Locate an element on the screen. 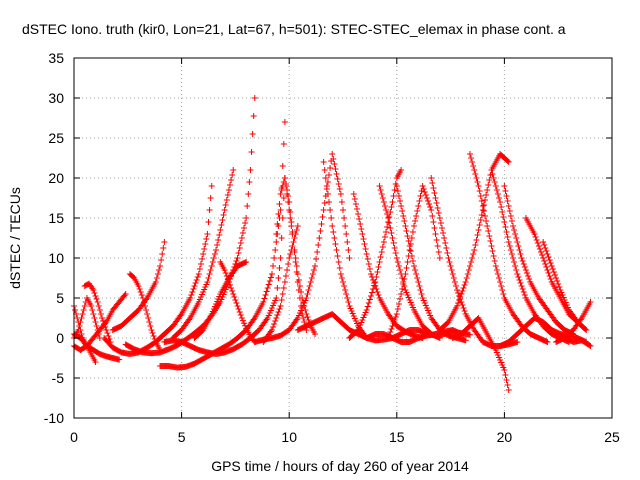 This screenshot has width=640, height=480. y-tick-label: 5 is located at coordinates (60, 298).